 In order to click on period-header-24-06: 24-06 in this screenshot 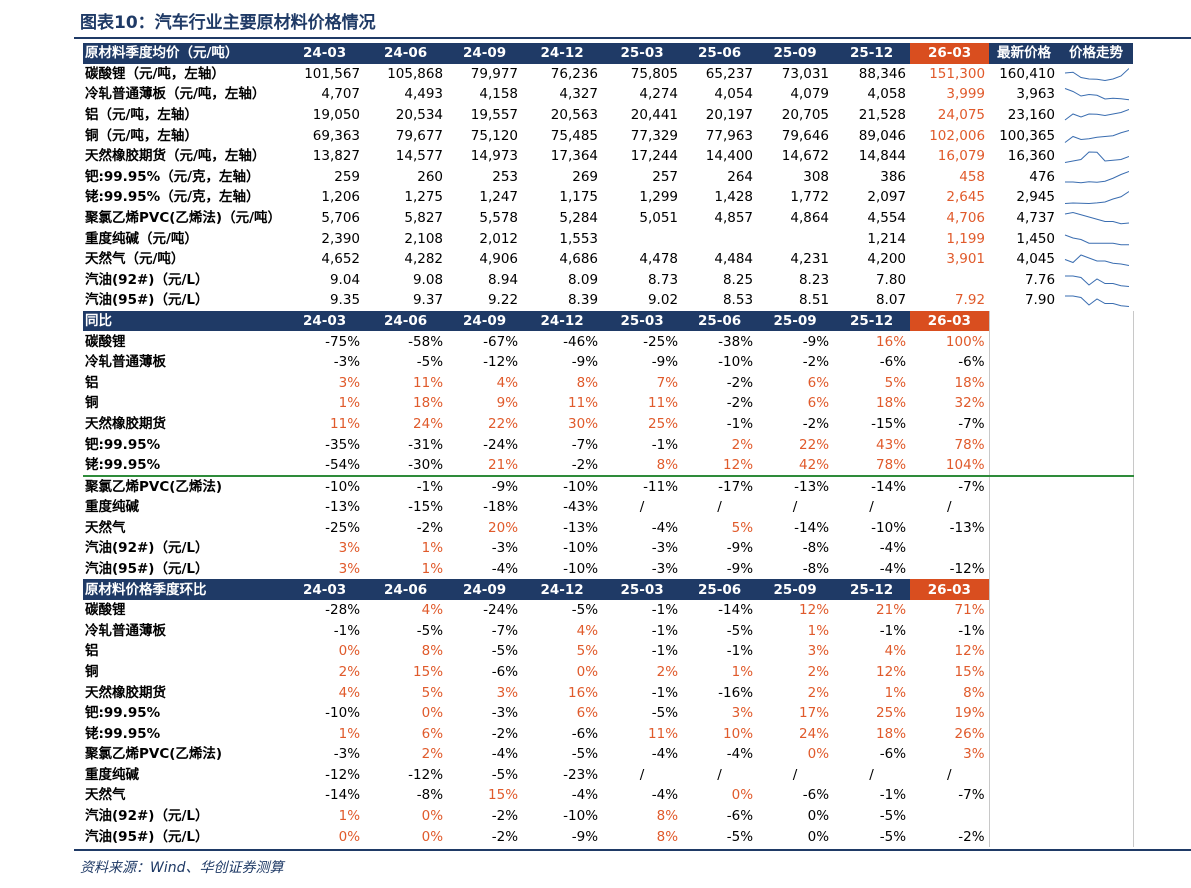, I will do `click(406, 321)`.